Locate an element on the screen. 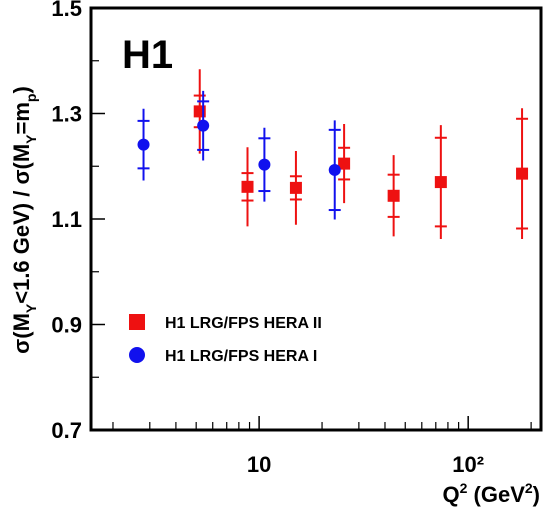  y-tick-label: 1.3 is located at coordinates (66, 114).